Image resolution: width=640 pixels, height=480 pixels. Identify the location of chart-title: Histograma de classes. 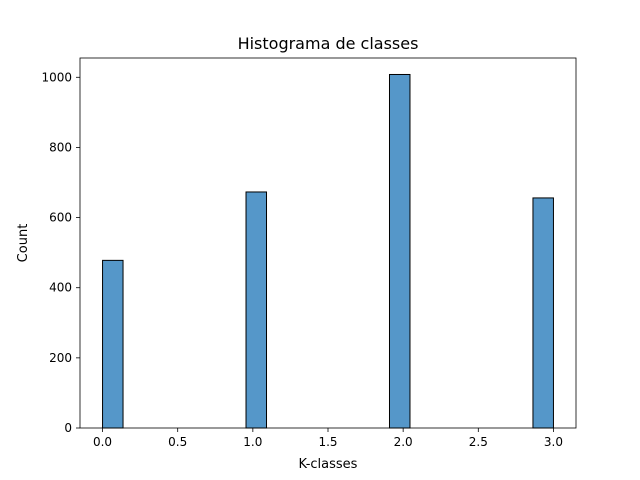
(328, 43).